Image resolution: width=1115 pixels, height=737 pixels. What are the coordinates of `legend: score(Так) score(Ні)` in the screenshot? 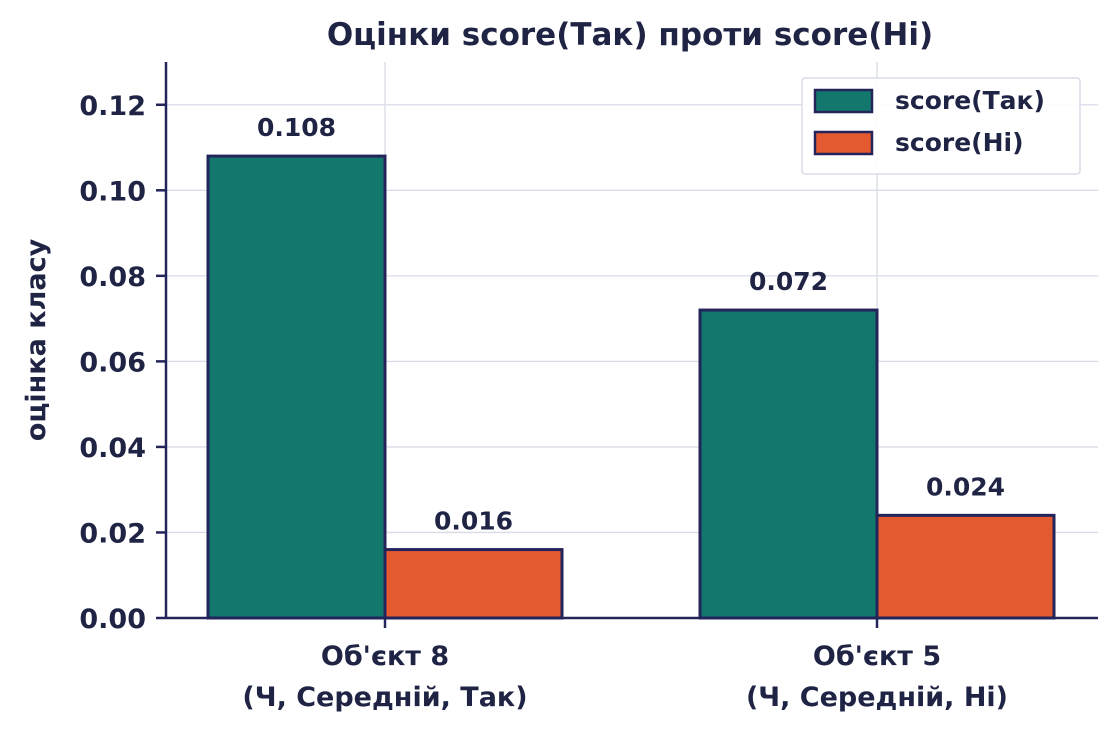 It's located at (941, 126).